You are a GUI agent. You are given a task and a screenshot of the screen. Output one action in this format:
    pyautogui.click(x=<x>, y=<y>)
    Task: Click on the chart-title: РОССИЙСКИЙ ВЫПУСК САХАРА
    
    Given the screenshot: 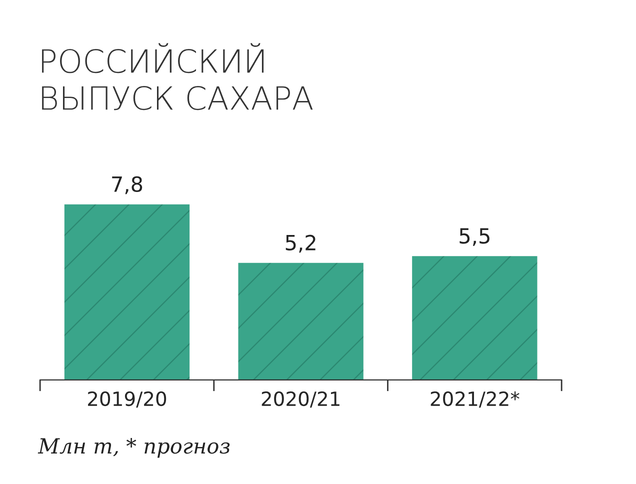 What is the action you would take?
    pyautogui.click(x=177, y=76)
    